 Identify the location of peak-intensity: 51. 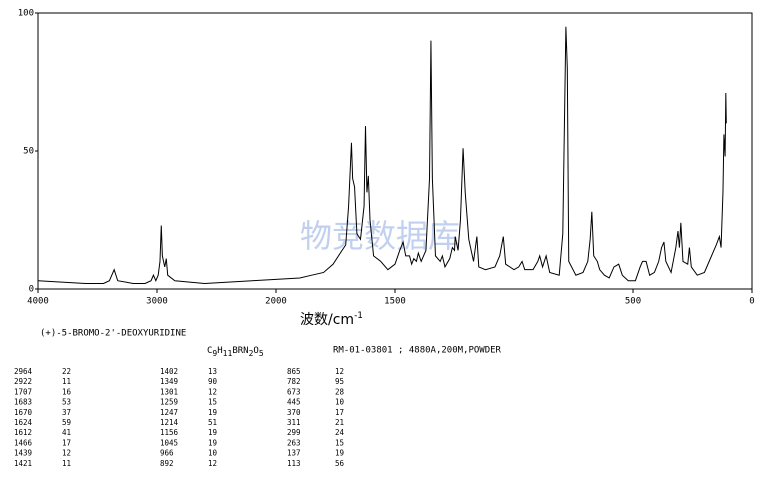
(212, 422).